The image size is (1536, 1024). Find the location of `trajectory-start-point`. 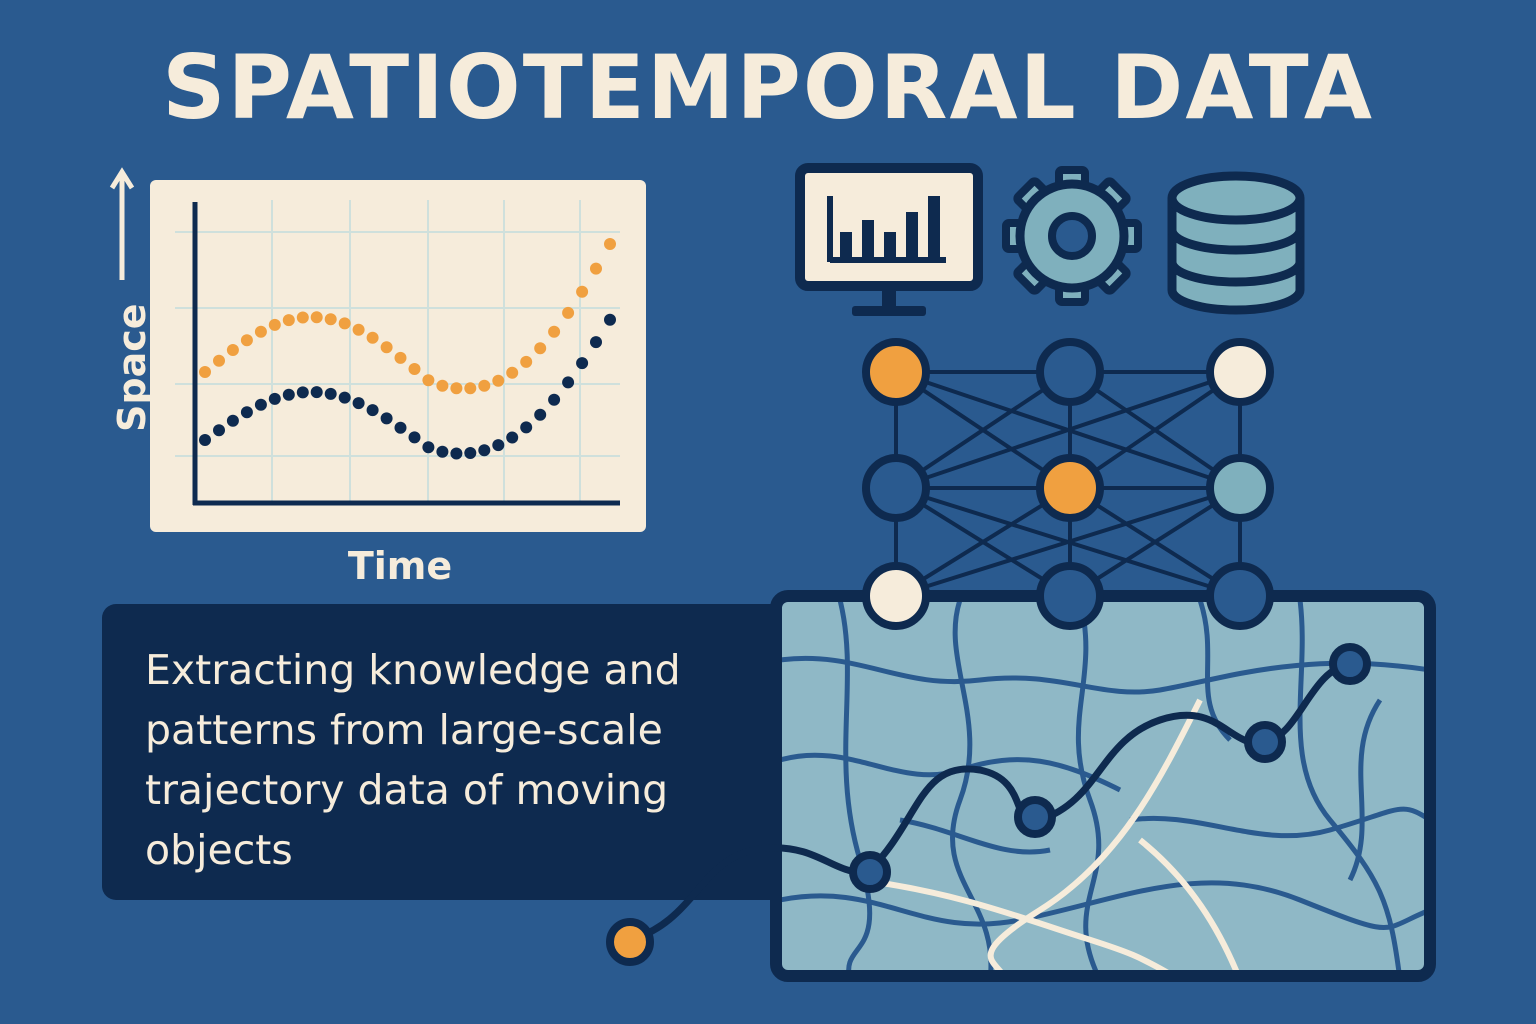

trajectory-start-point is located at coordinates (630, 942).